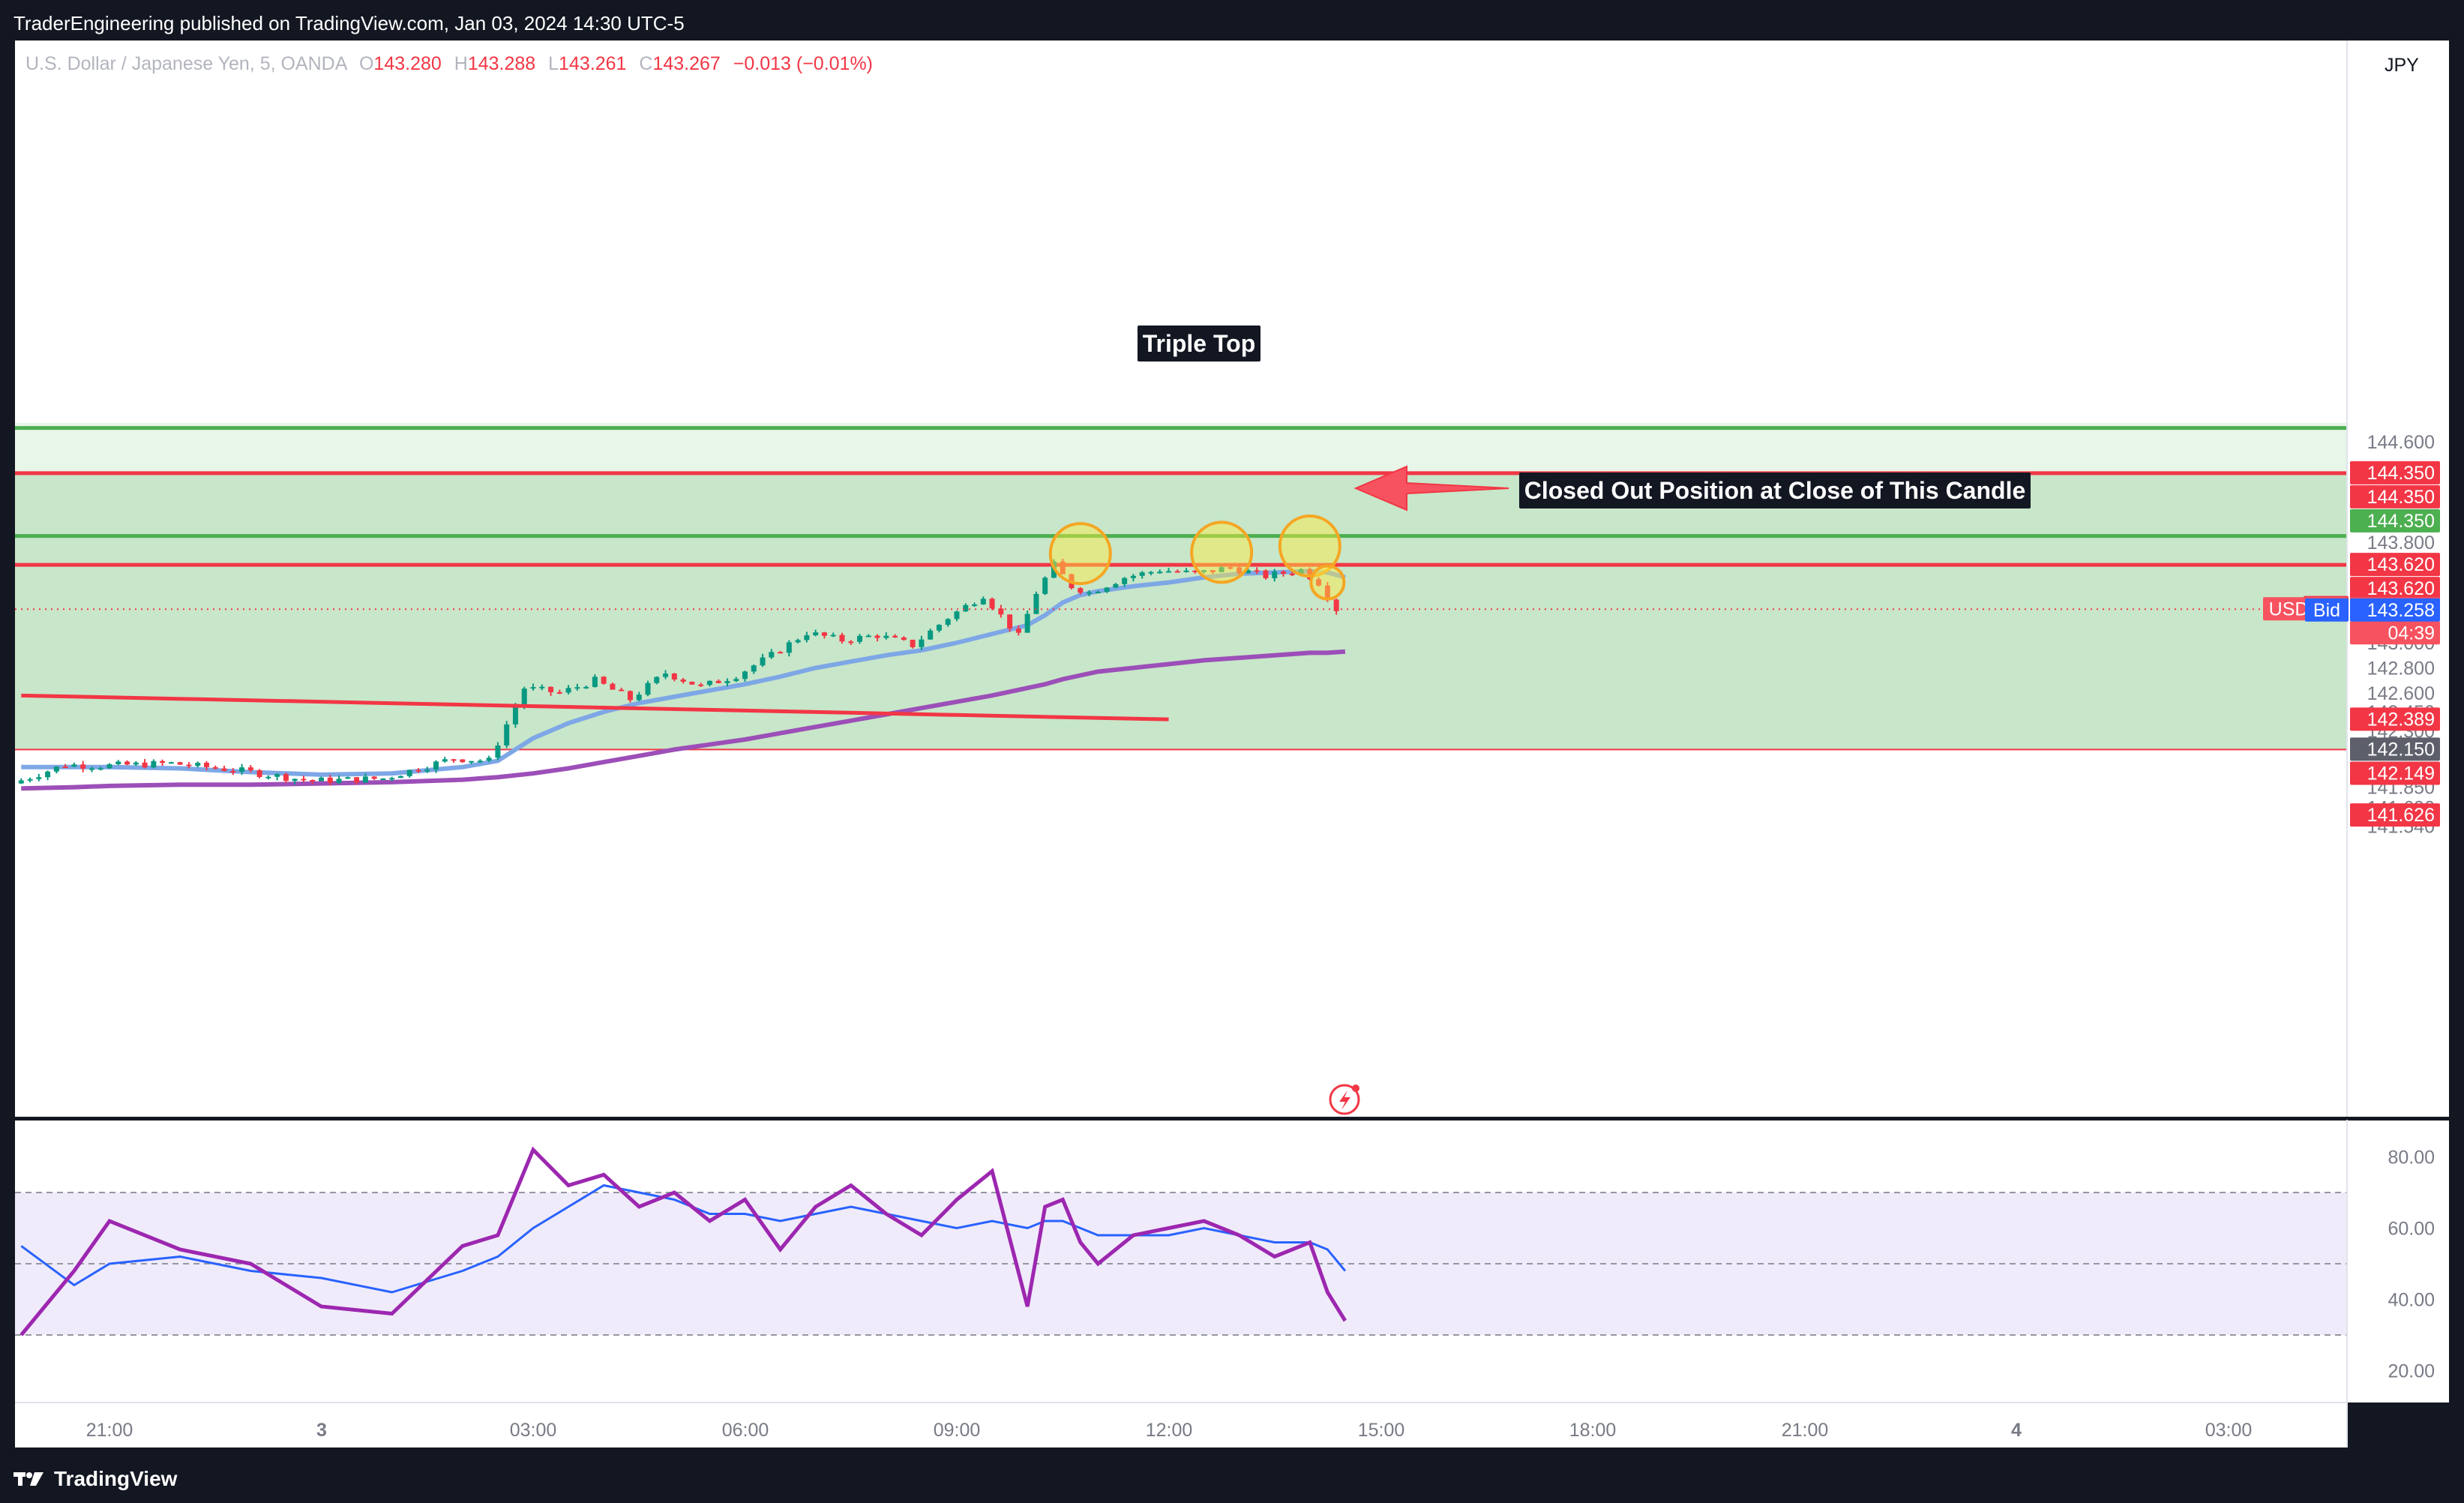 The image size is (2464, 1503). I want to click on rsi-tick-label: 20.00, so click(2411, 1371).